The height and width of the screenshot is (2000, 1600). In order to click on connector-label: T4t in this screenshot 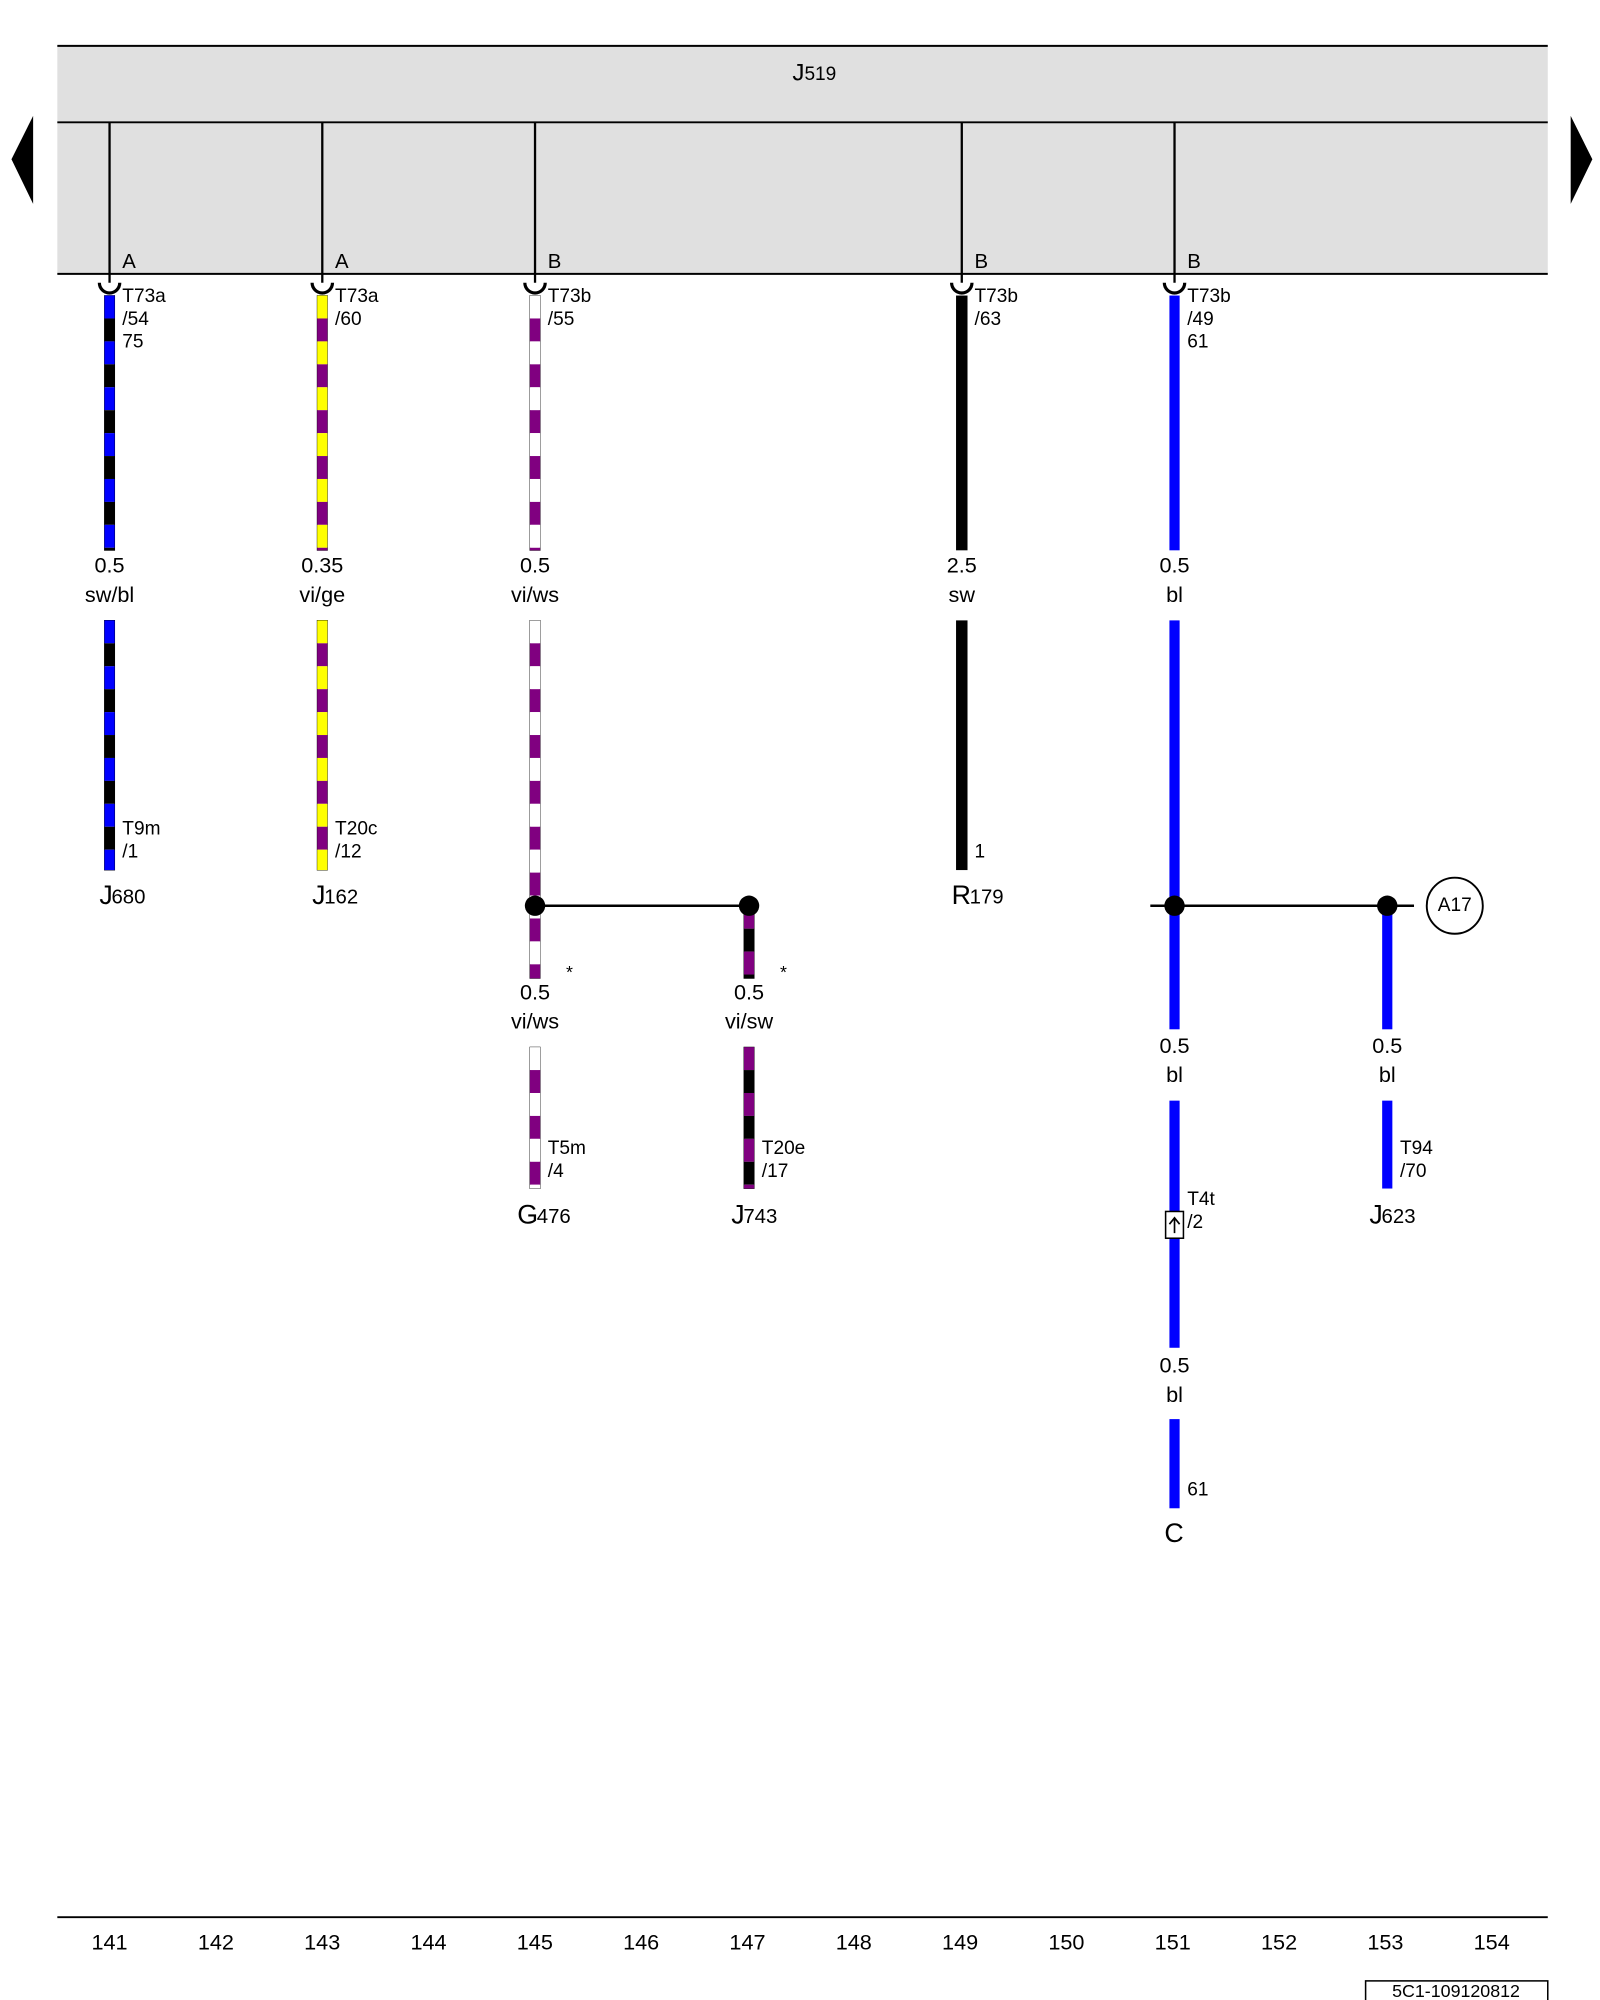, I will do `click(1201, 1199)`.